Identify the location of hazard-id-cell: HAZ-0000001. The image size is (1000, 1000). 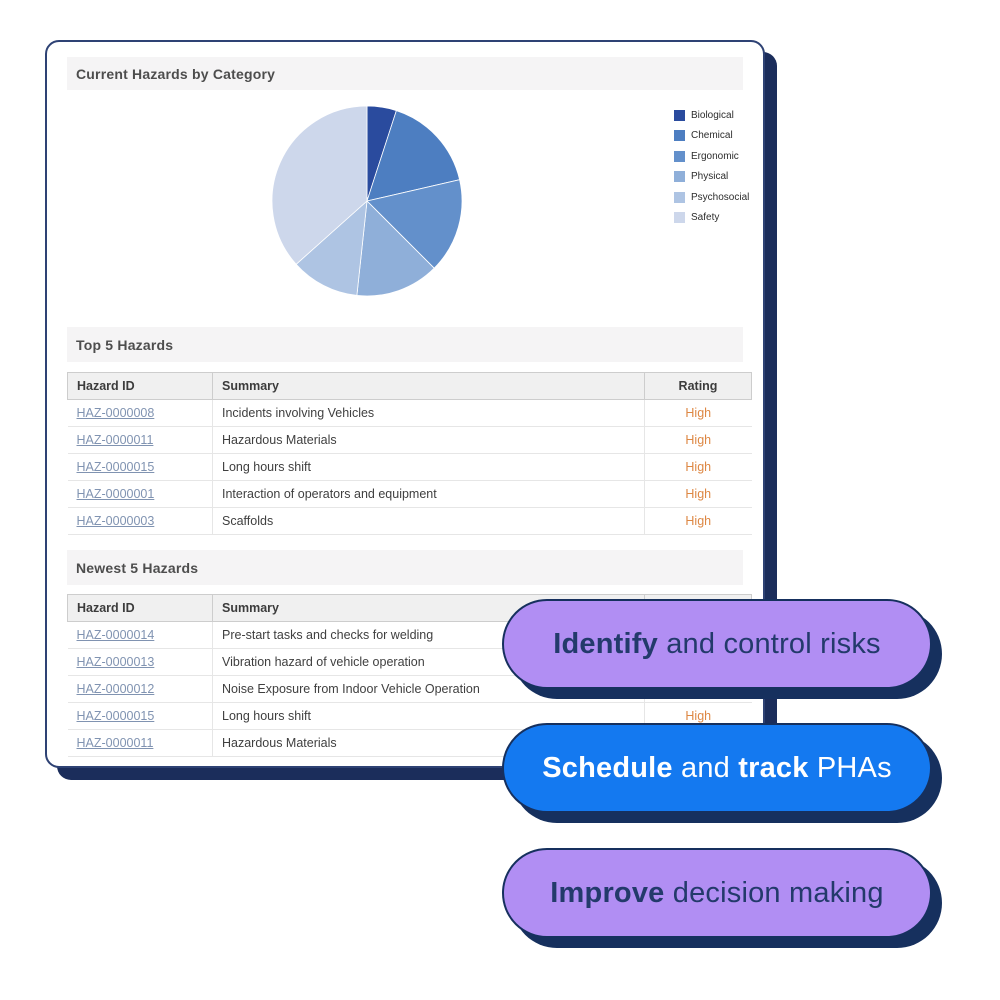
(140, 494).